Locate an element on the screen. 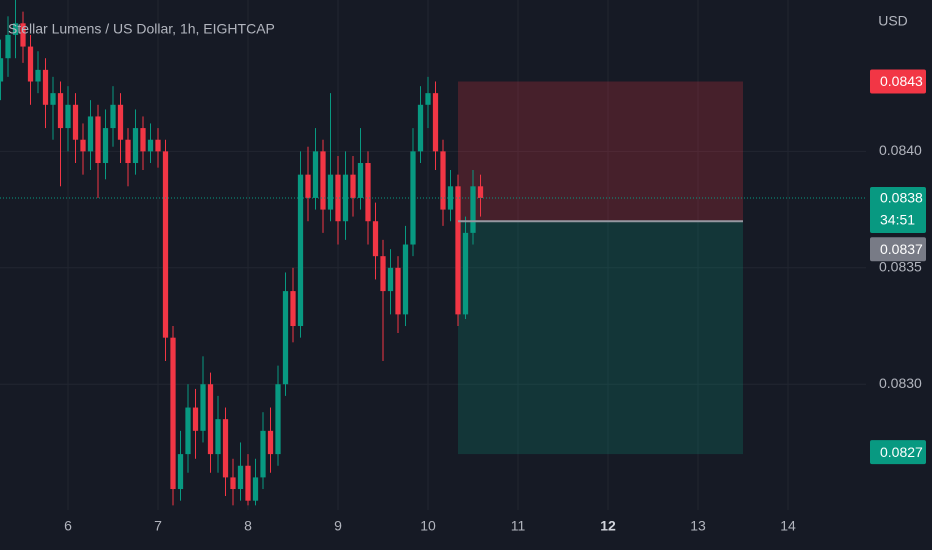  y-tick-label: 0.0840 is located at coordinates (900, 150).